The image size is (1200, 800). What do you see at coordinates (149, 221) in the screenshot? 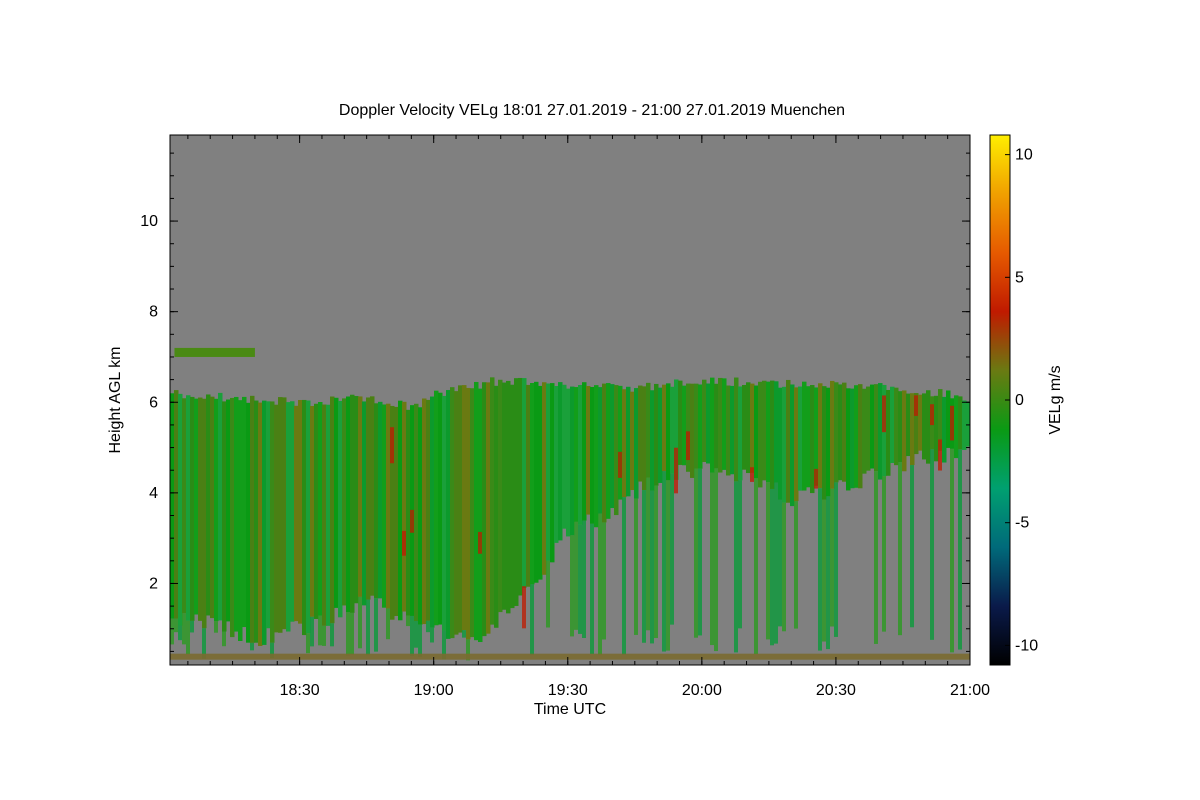
I see `y-tick-label: 10` at bounding box center [149, 221].